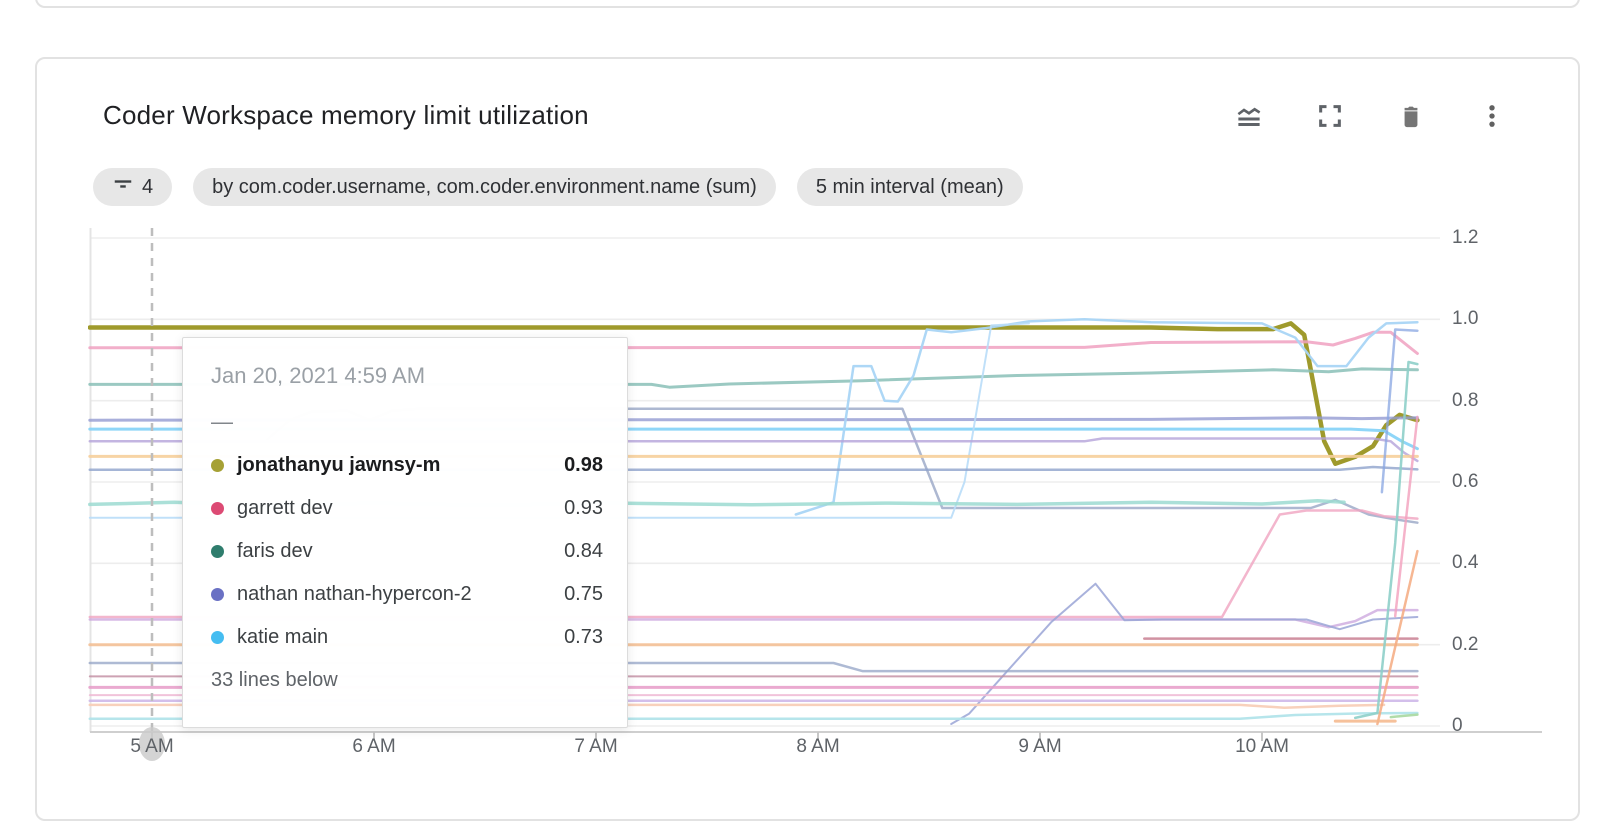  What do you see at coordinates (1465, 237) in the screenshot?
I see `y-tick-label: 1.2` at bounding box center [1465, 237].